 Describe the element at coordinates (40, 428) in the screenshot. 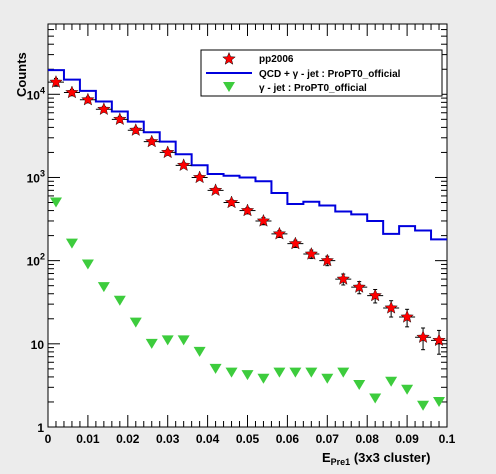

I see `y-tick-label: 1` at that location.